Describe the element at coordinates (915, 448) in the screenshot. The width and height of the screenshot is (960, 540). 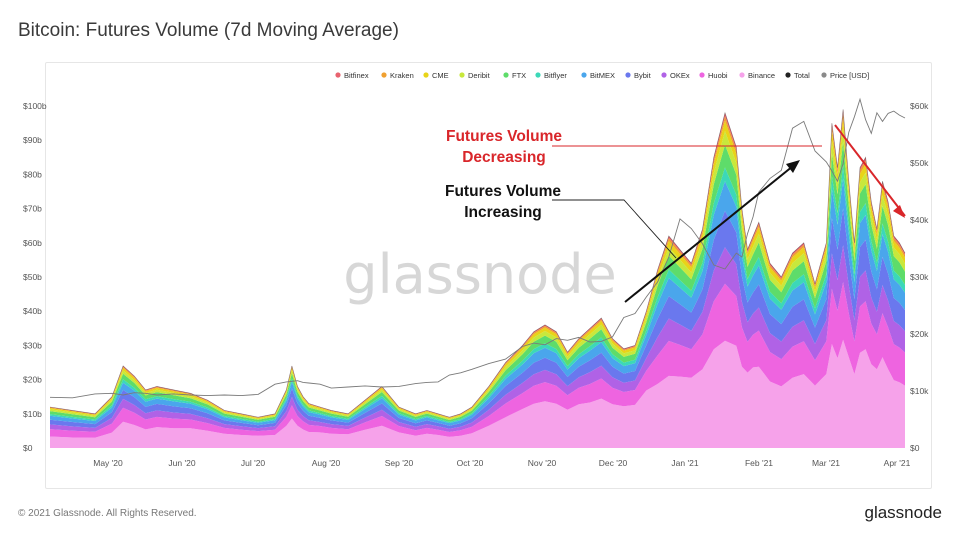
I see `y-right-tick: $0` at that location.